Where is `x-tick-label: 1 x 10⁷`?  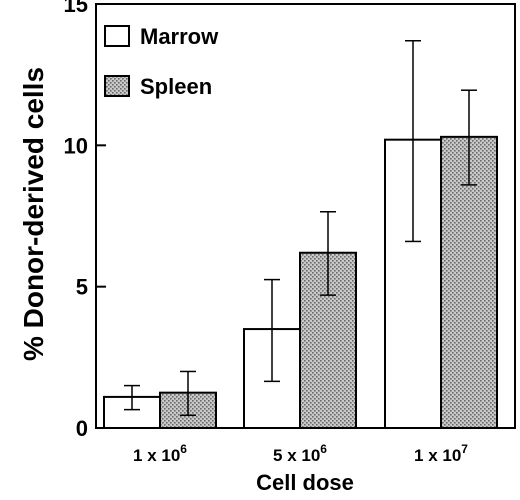
x-tick-label: 1 x 10⁷ is located at coordinates (441, 453).